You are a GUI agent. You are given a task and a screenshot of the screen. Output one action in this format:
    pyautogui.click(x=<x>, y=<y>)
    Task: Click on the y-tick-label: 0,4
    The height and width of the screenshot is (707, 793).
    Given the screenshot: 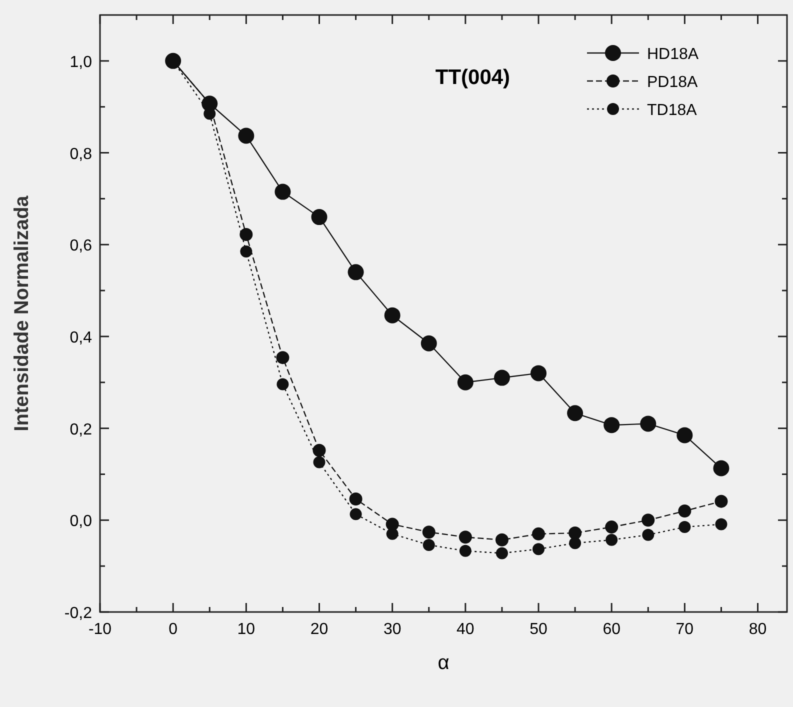 What is the action you would take?
    pyautogui.click(x=81, y=337)
    